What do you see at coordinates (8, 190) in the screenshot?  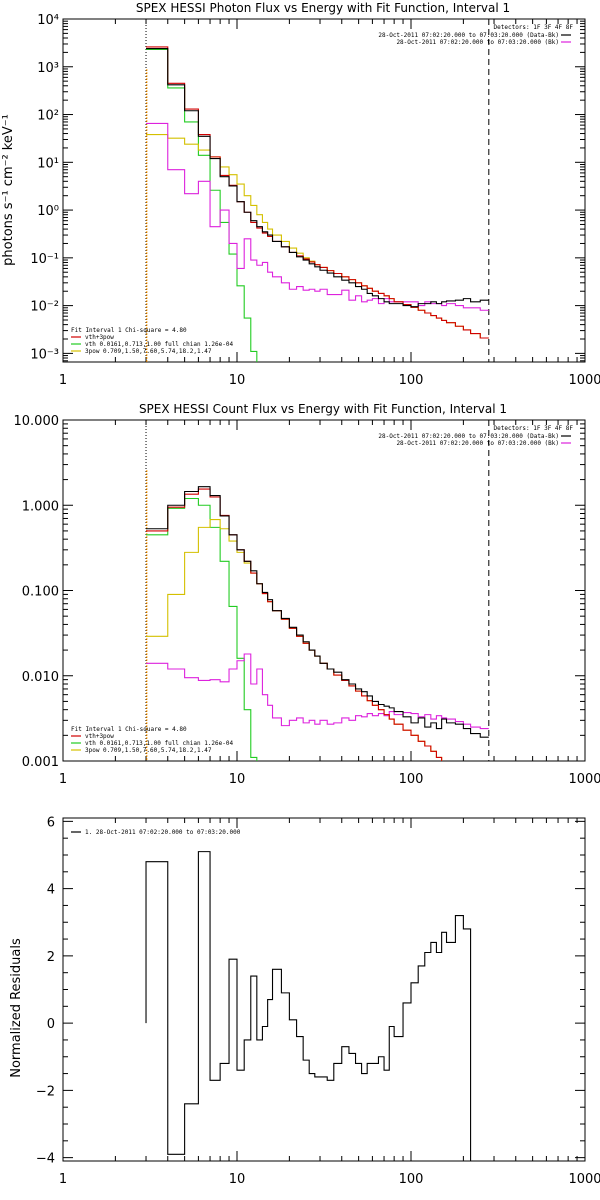 I see `photon-flux-ylabel: photons s⁻¹ cm⁻² keV⁻¹` at bounding box center [8, 190].